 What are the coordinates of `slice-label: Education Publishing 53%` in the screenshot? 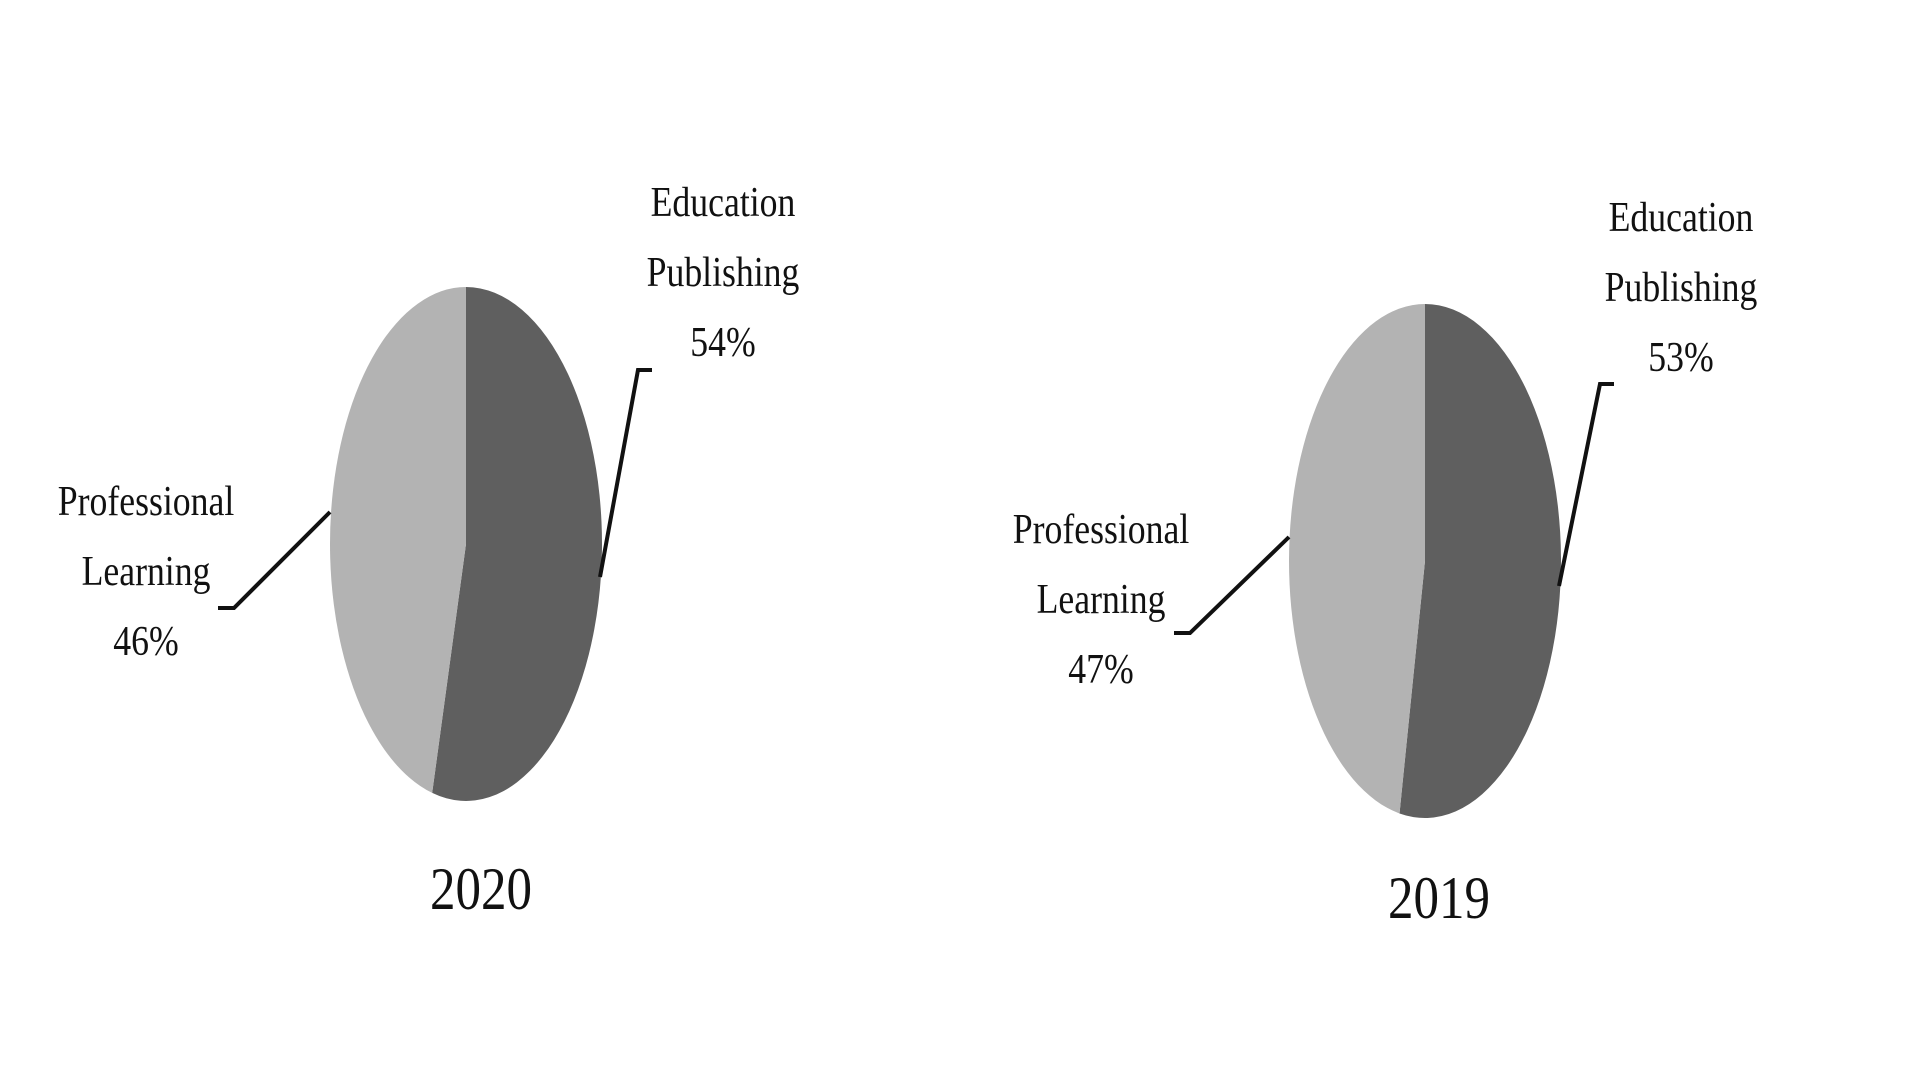 It's located at (1681, 288).